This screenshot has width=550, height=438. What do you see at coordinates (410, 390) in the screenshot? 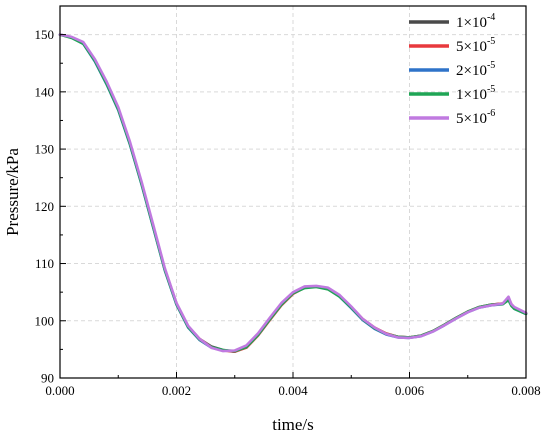
I see `x-tick-label: 0.006` at bounding box center [410, 390].